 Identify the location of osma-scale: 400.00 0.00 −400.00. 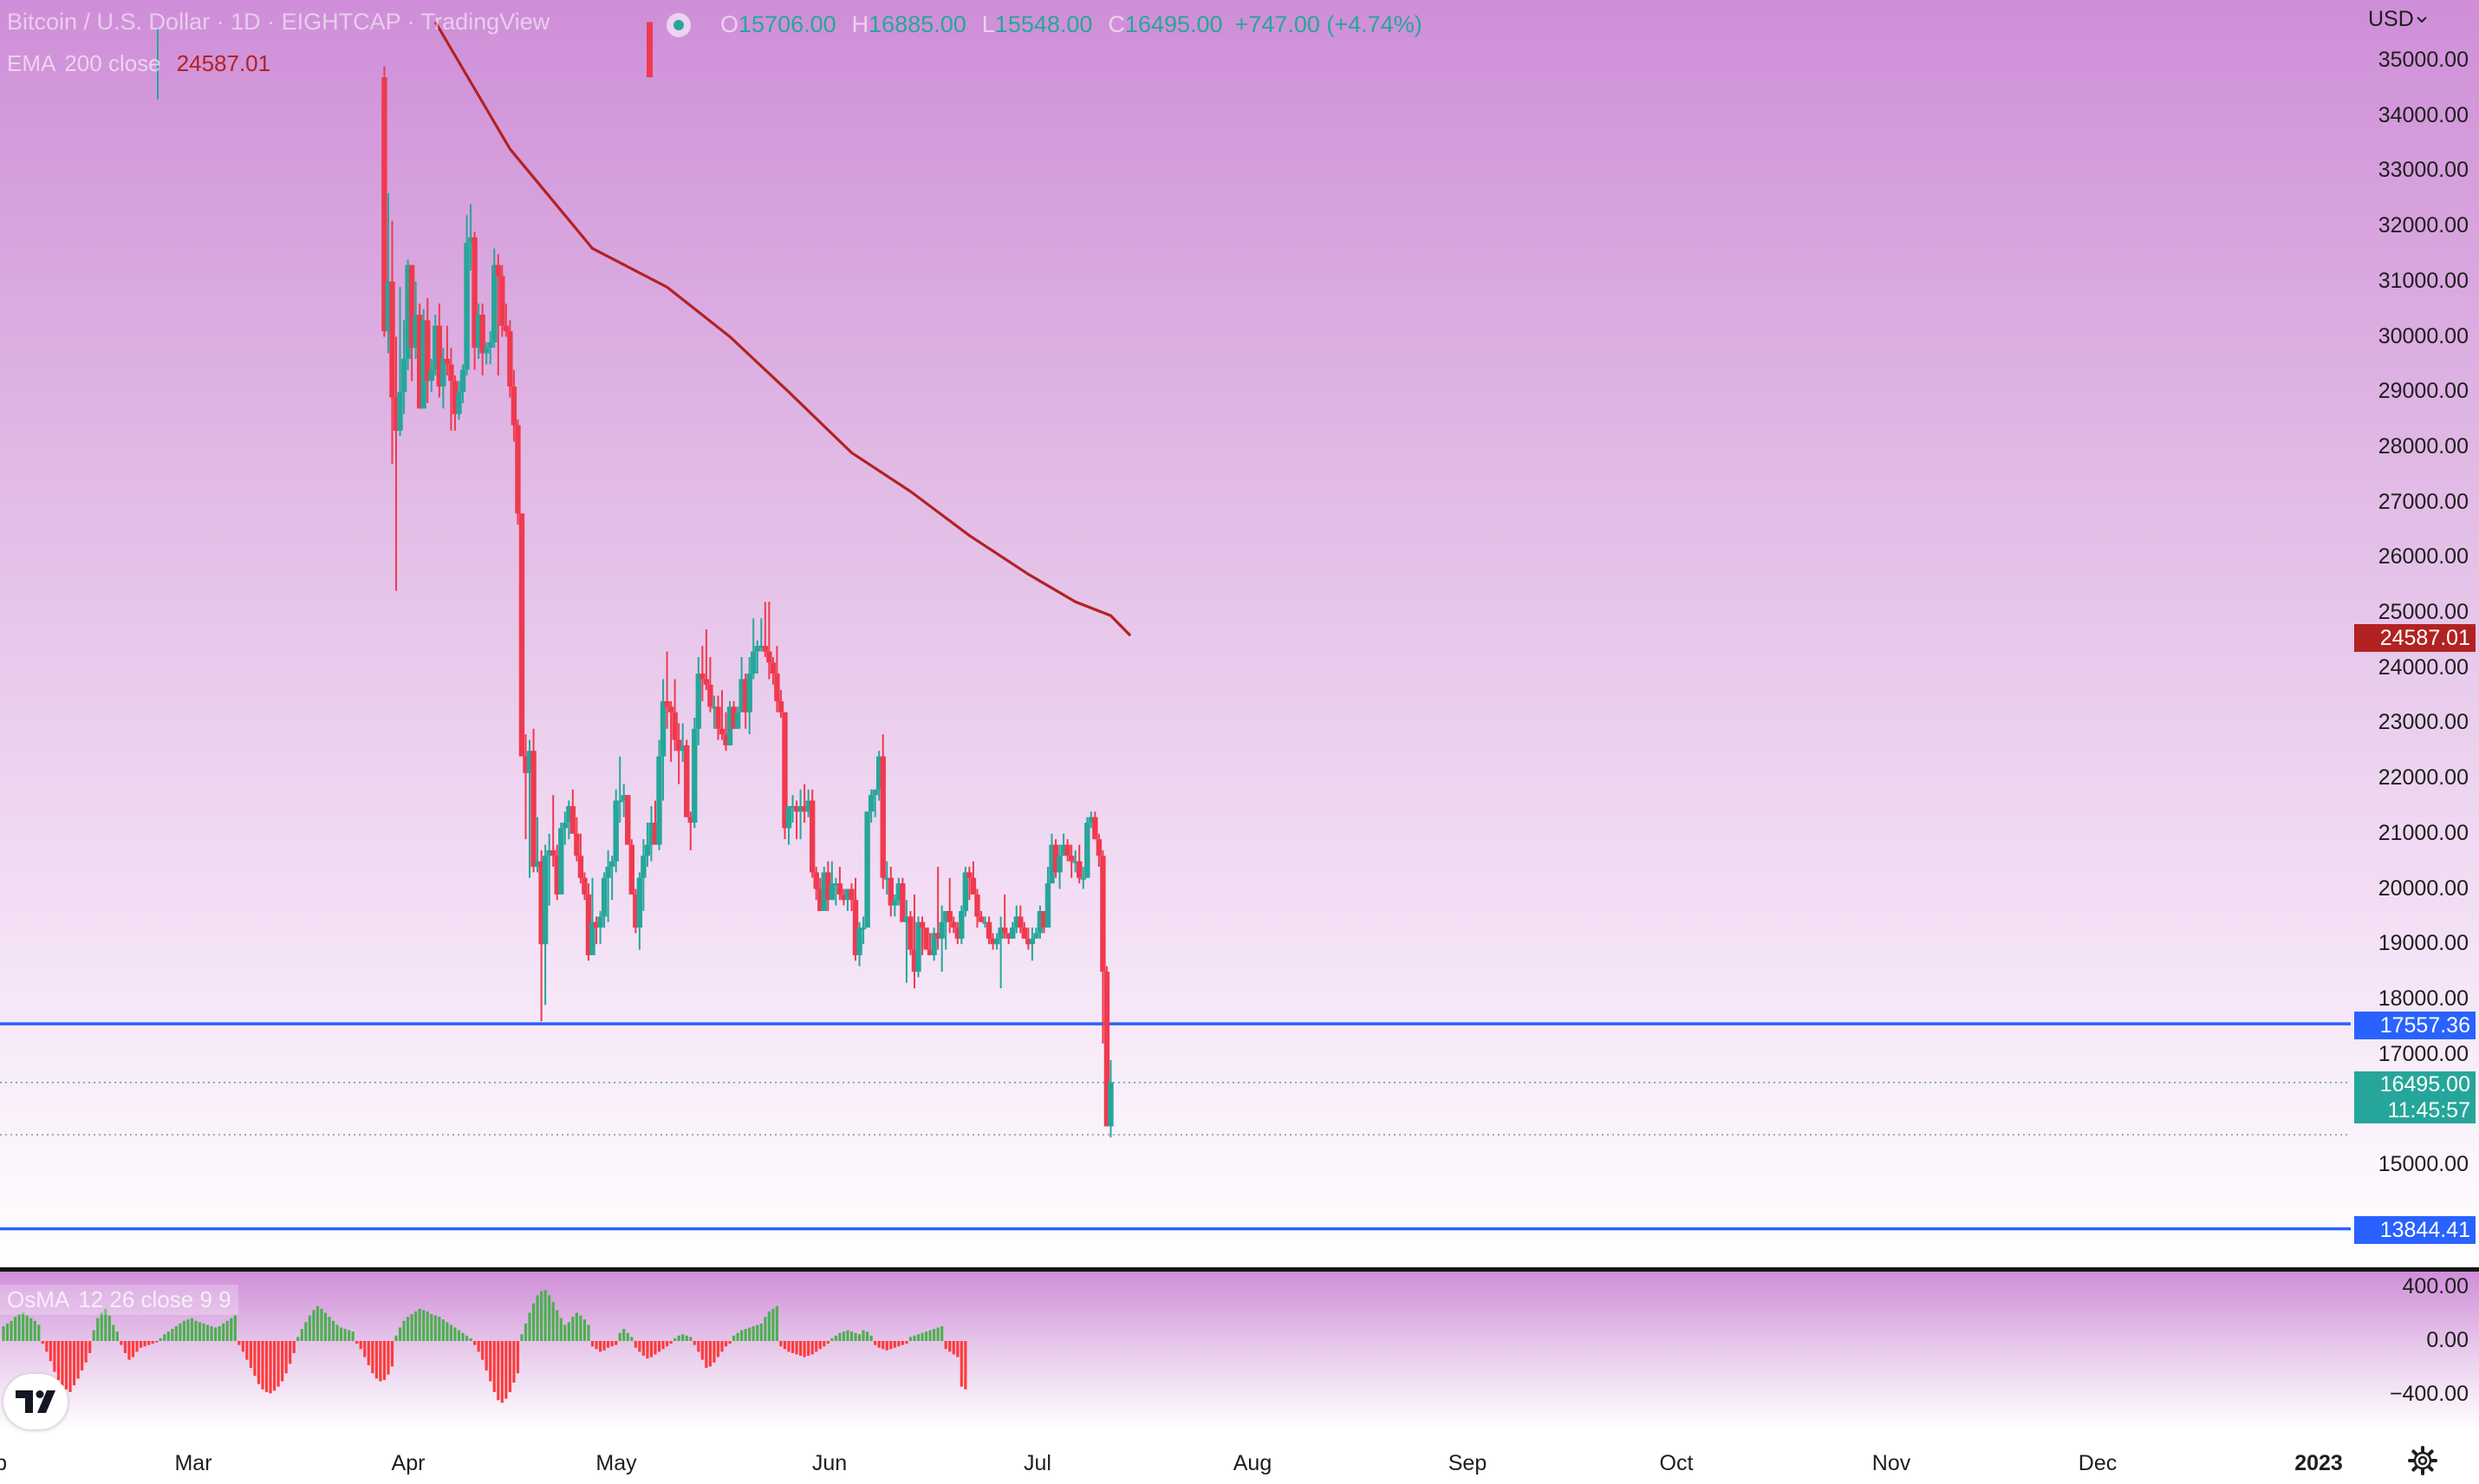
(2415, 1352).